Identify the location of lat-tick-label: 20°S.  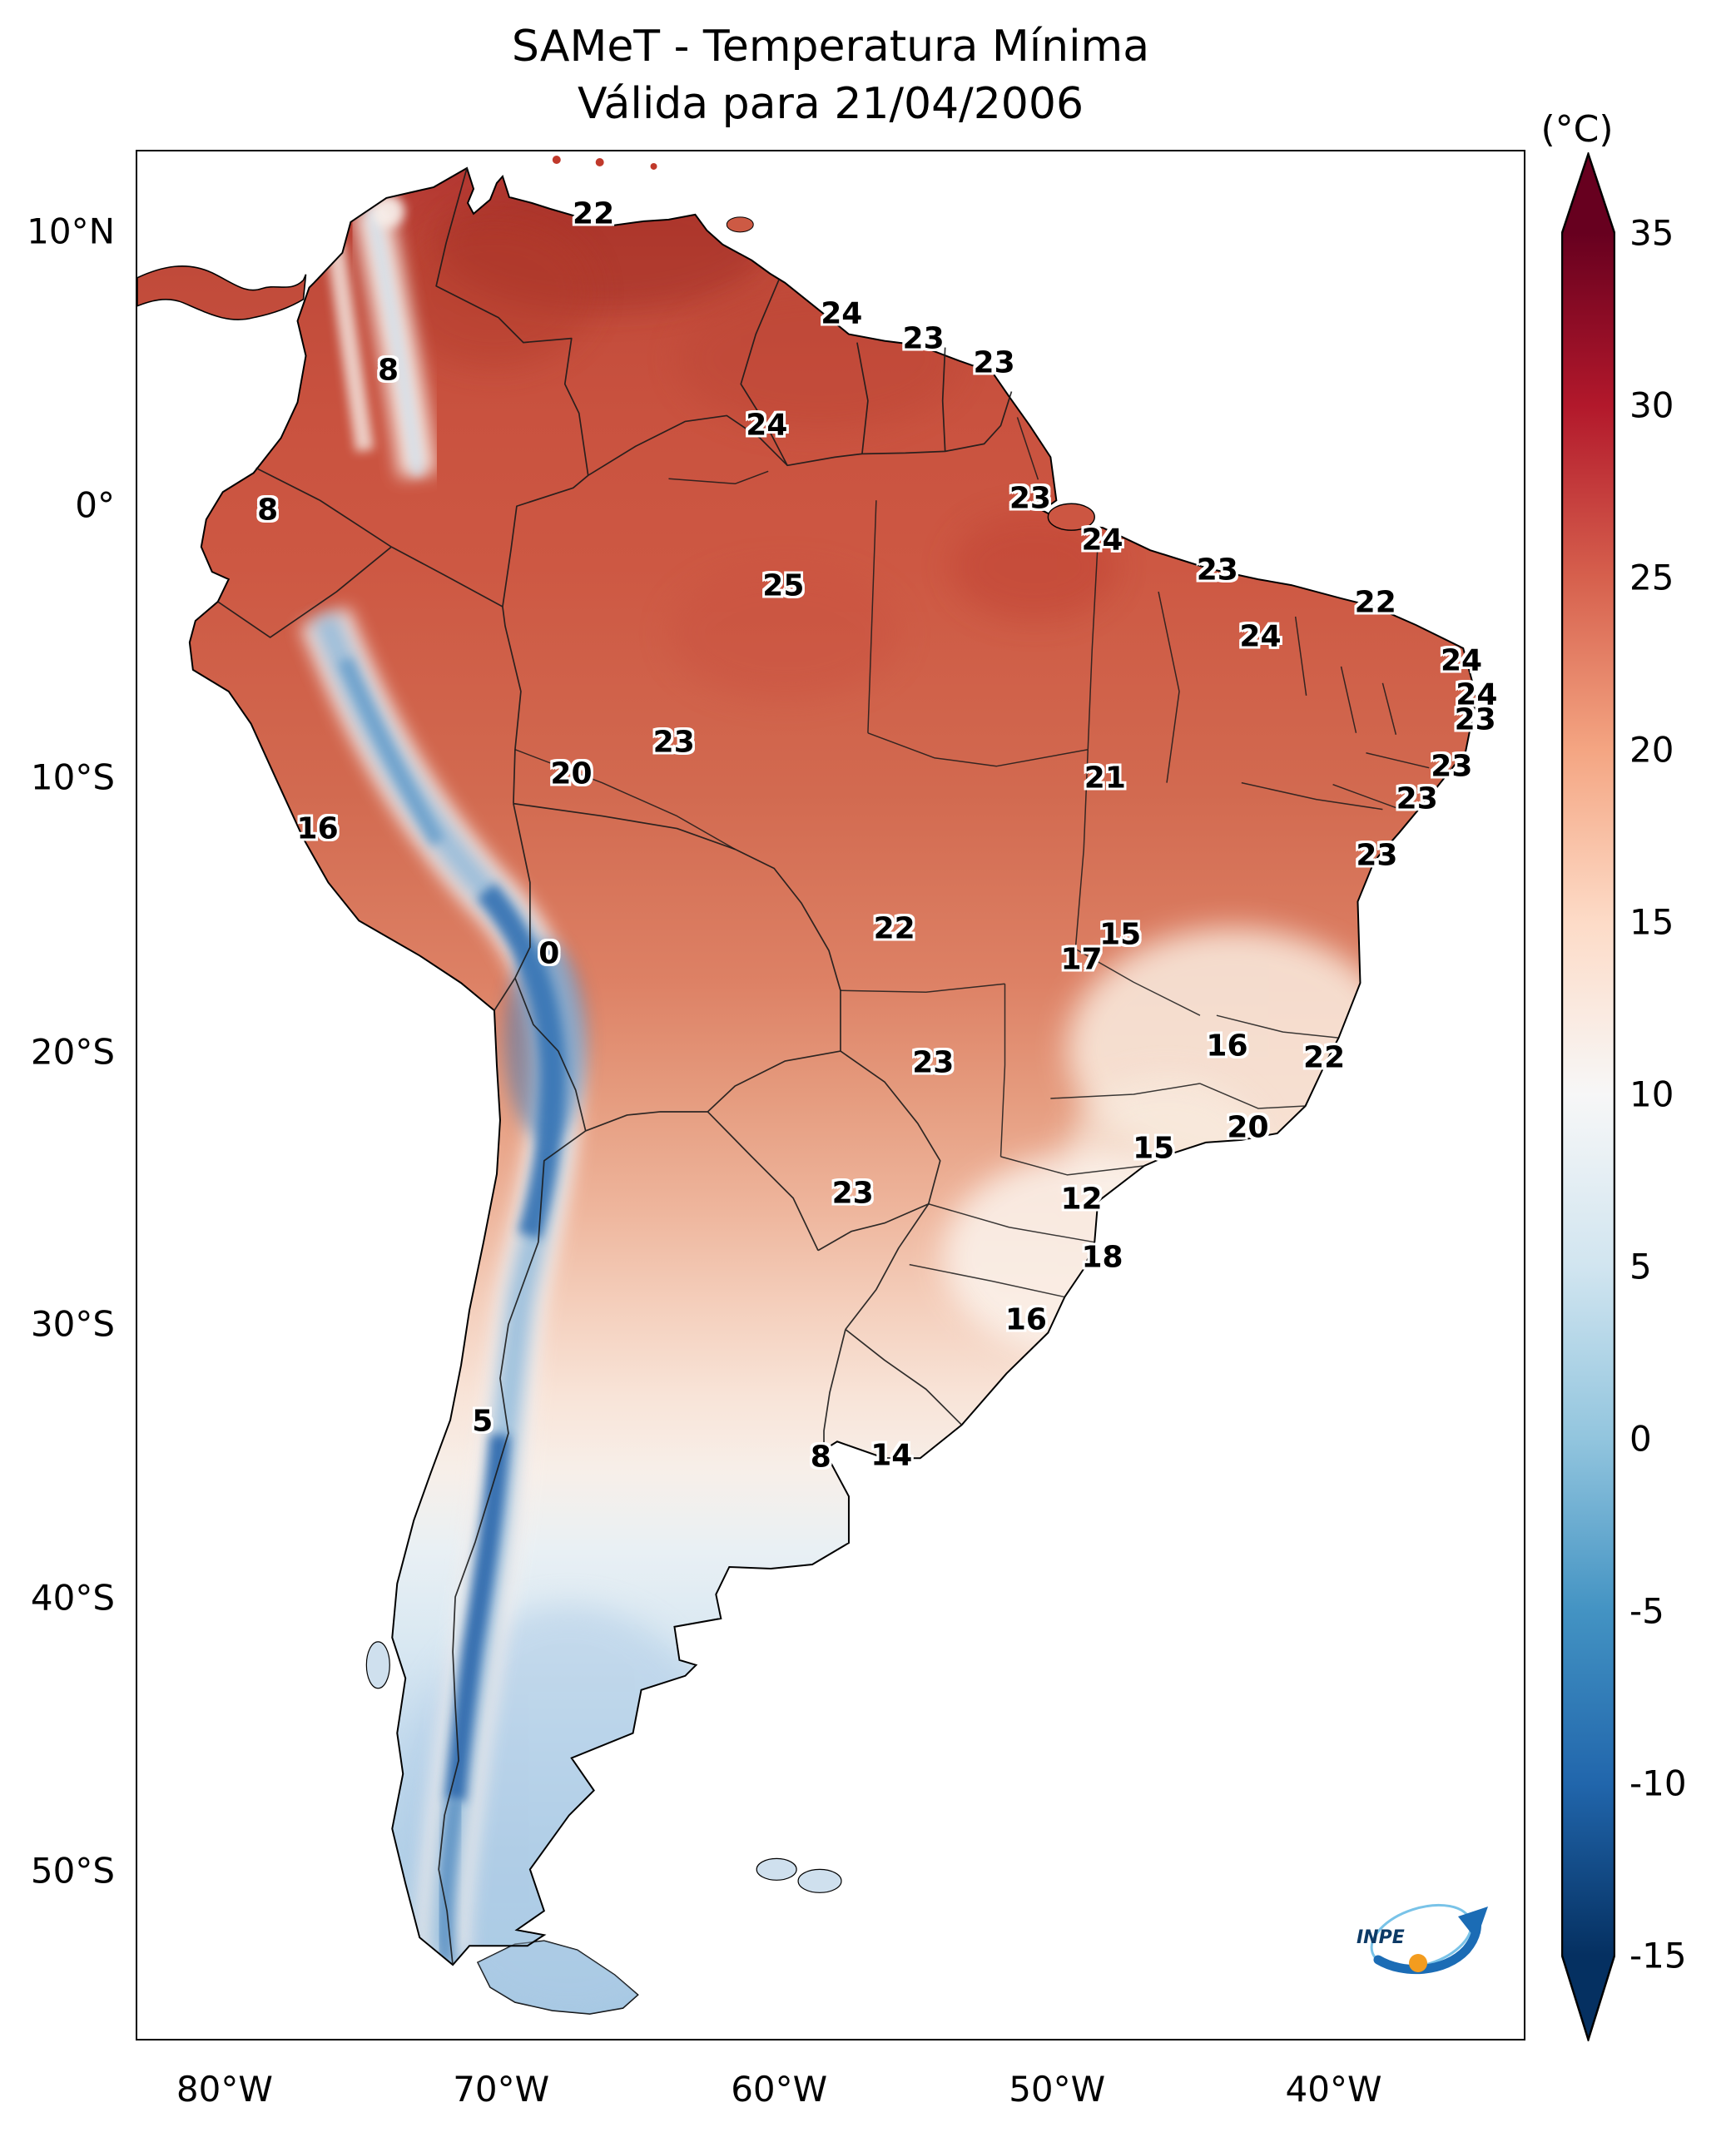
(73, 1052).